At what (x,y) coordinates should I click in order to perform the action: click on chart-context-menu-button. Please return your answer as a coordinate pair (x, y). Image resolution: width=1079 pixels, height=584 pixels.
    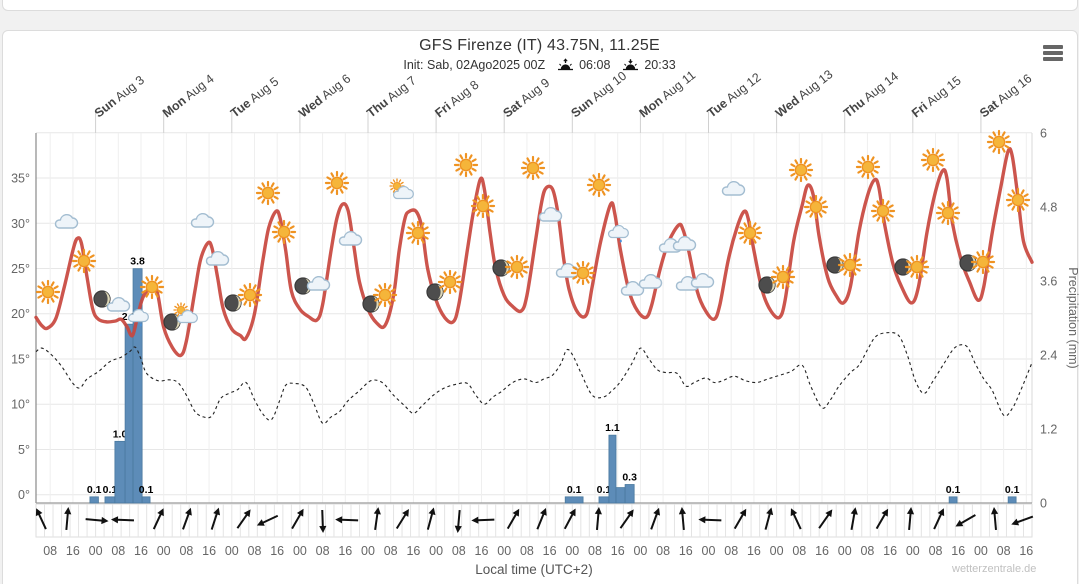
    Looking at the image, I should click on (1053, 53).